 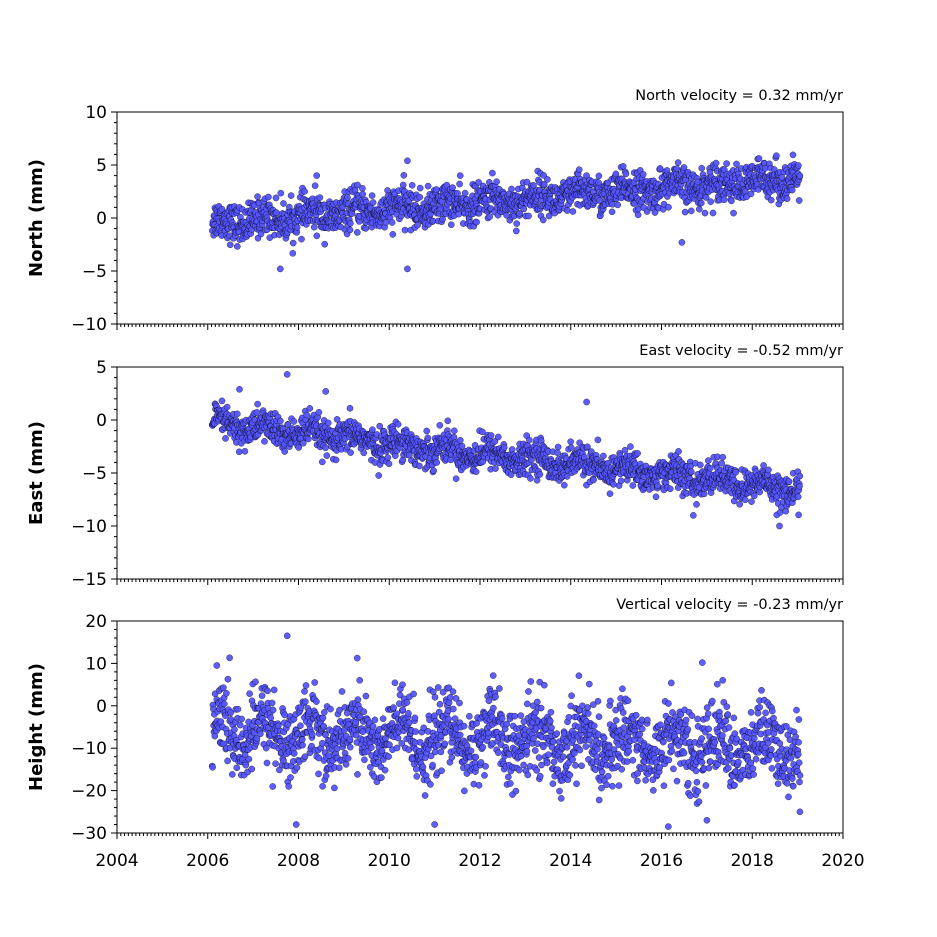 What do you see at coordinates (36, 473) in the screenshot?
I see `east-y-label: East (mm)` at bounding box center [36, 473].